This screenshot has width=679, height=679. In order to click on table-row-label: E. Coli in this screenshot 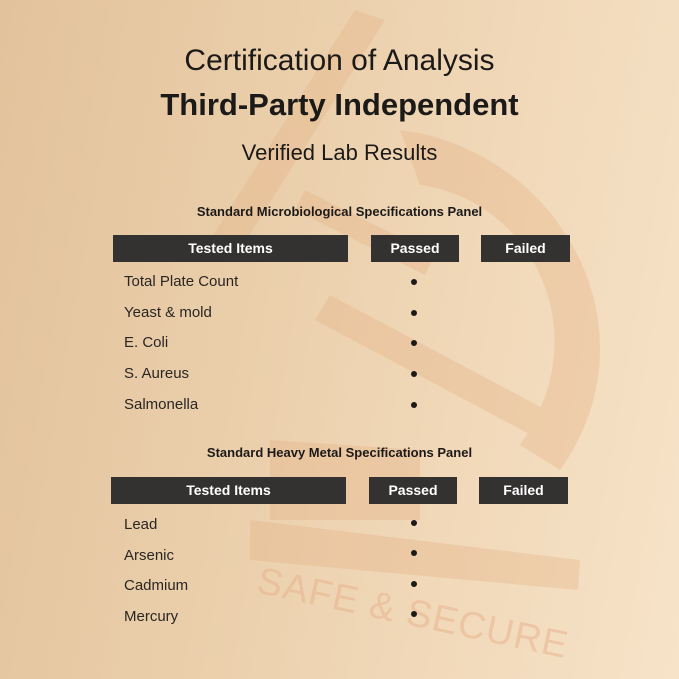, I will do `click(146, 342)`.